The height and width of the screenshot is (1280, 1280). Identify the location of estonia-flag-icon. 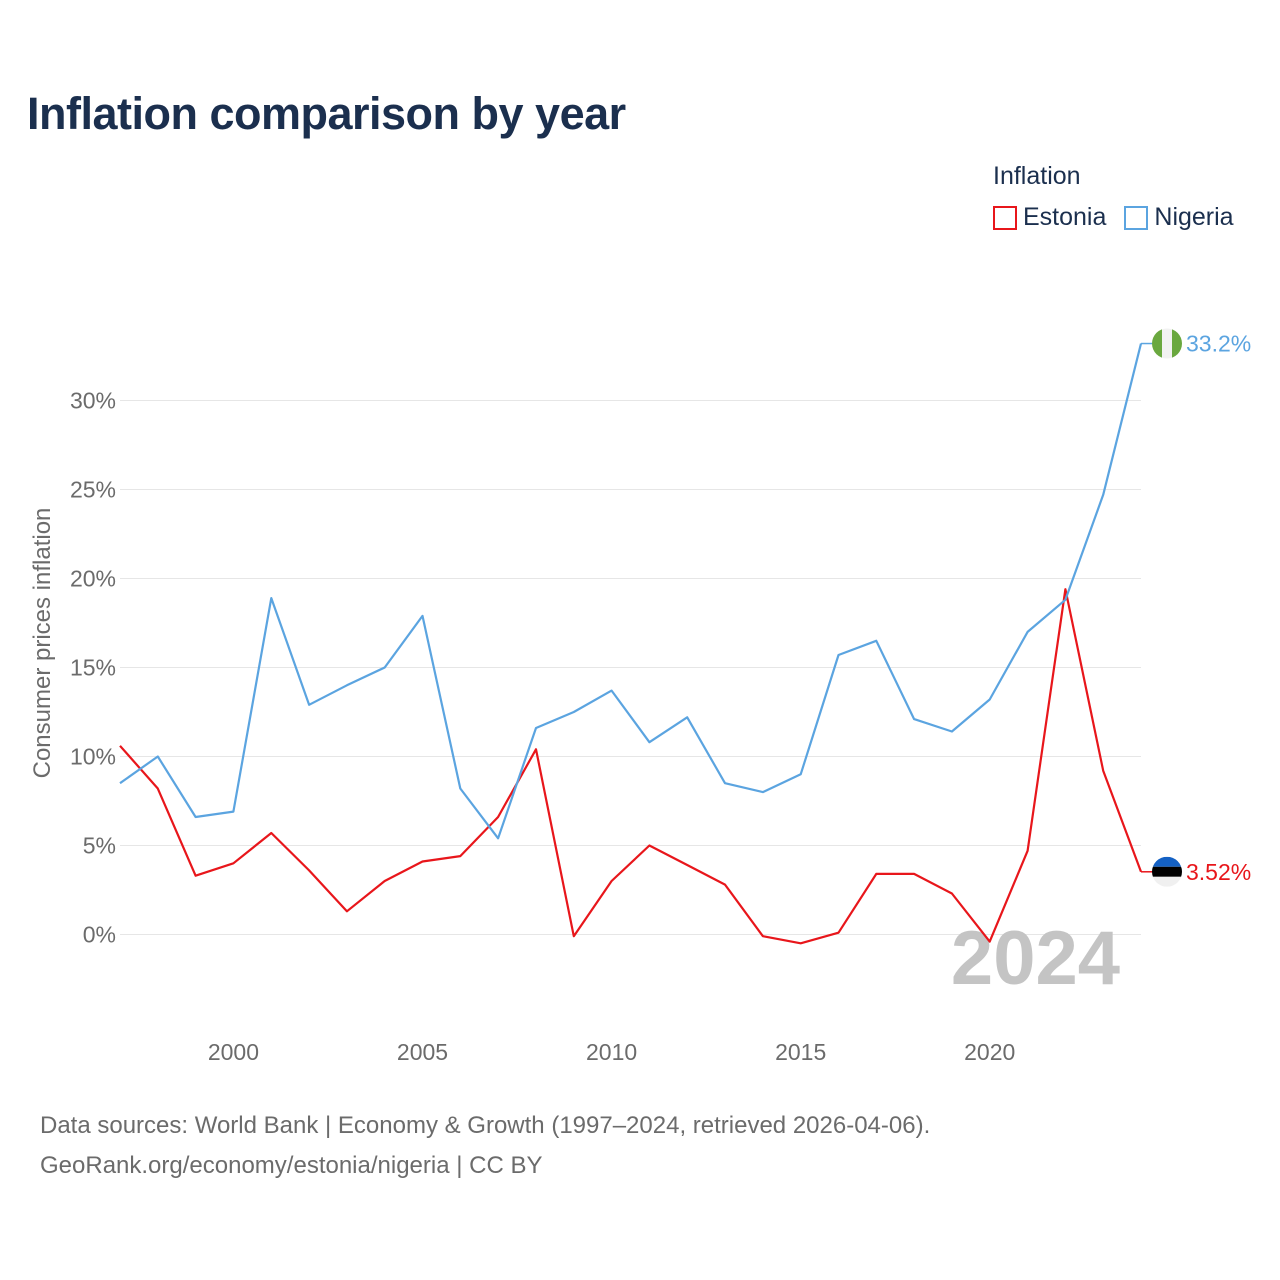
(1167, 871).